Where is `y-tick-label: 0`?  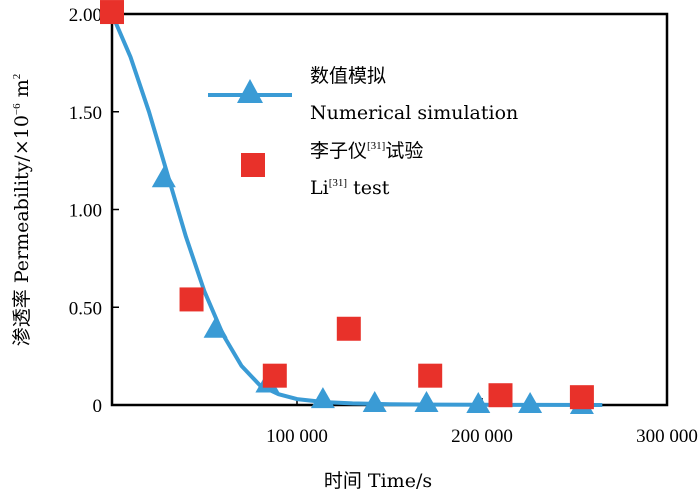 y-tick-label: 0 is located at coordinates (98, 406).